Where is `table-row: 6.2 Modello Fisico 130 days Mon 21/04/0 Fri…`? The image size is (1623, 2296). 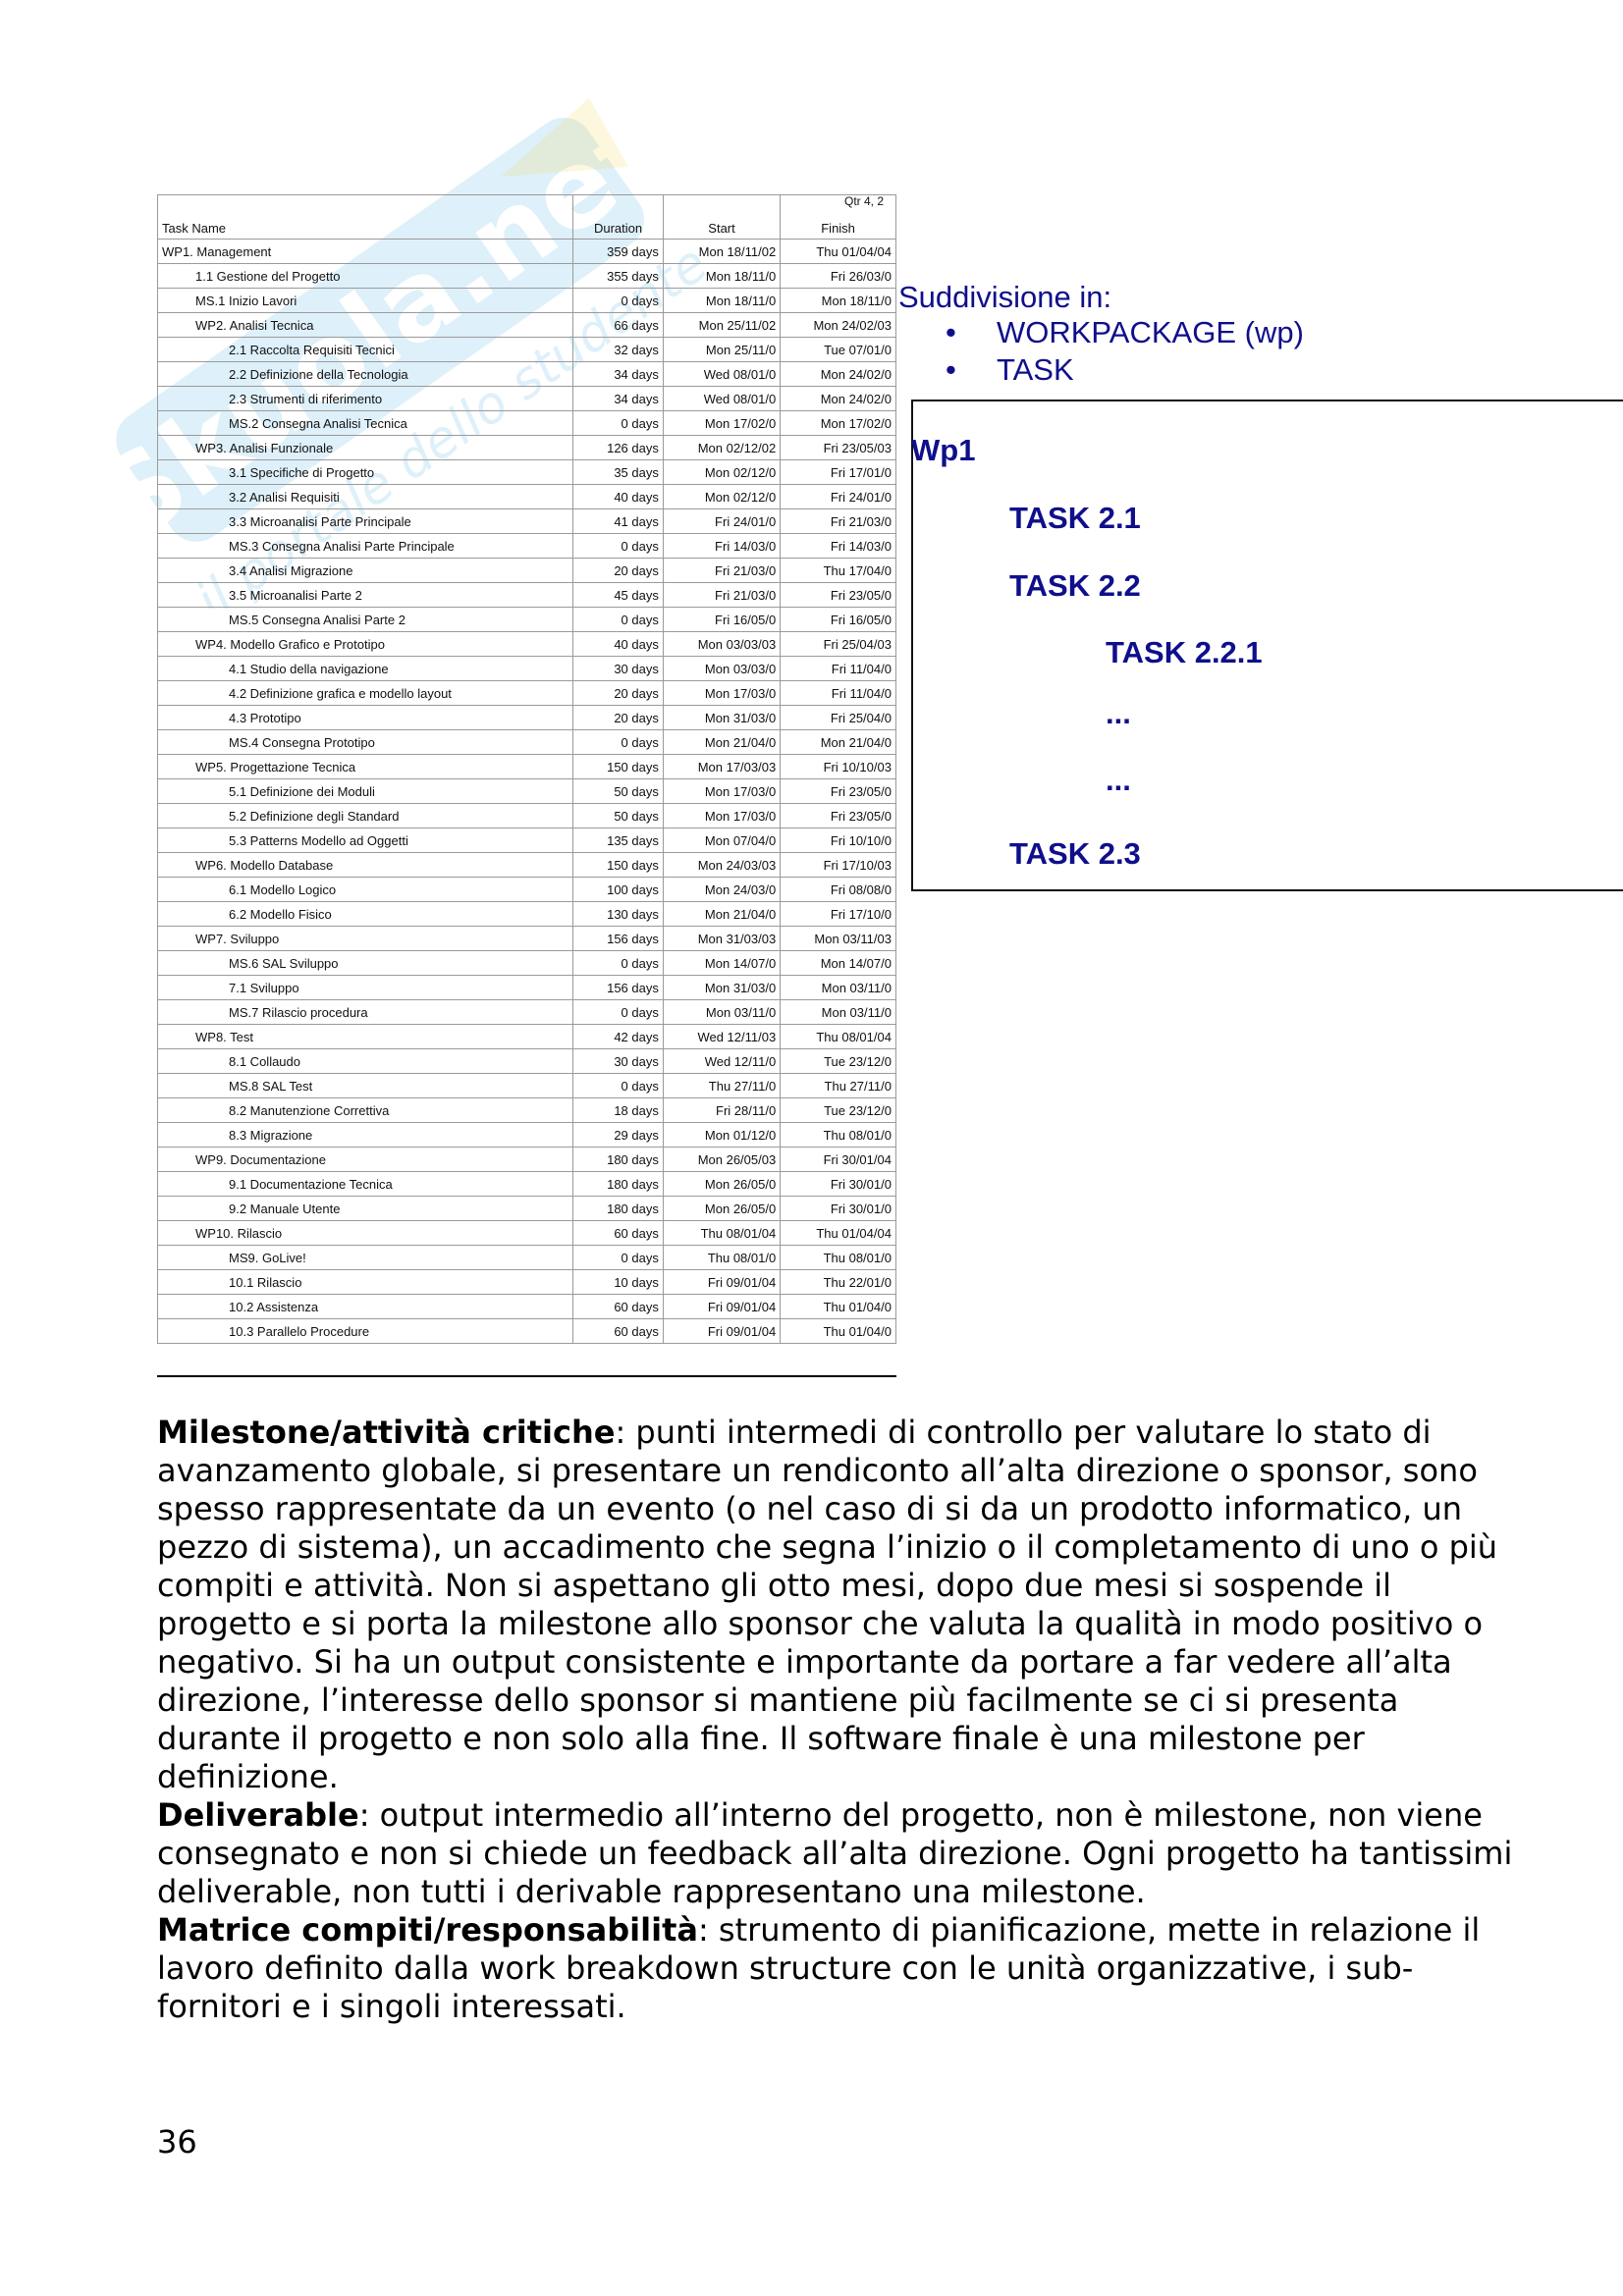 table-row: 6.2 Modello Fisico 130 days Mon 21/04/0 Fri… is located at coordinates (526, 914).